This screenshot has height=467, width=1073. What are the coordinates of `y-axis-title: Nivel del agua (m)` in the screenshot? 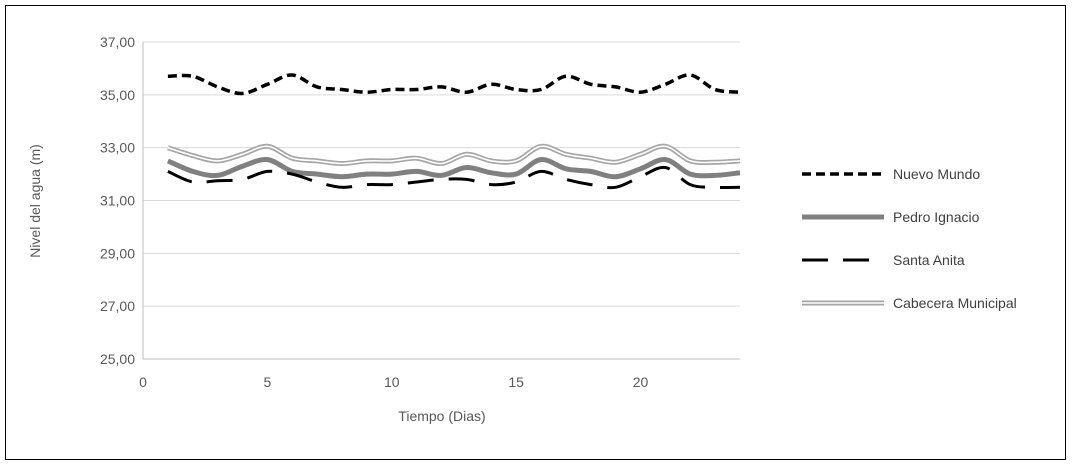 It's located at (35, 201).